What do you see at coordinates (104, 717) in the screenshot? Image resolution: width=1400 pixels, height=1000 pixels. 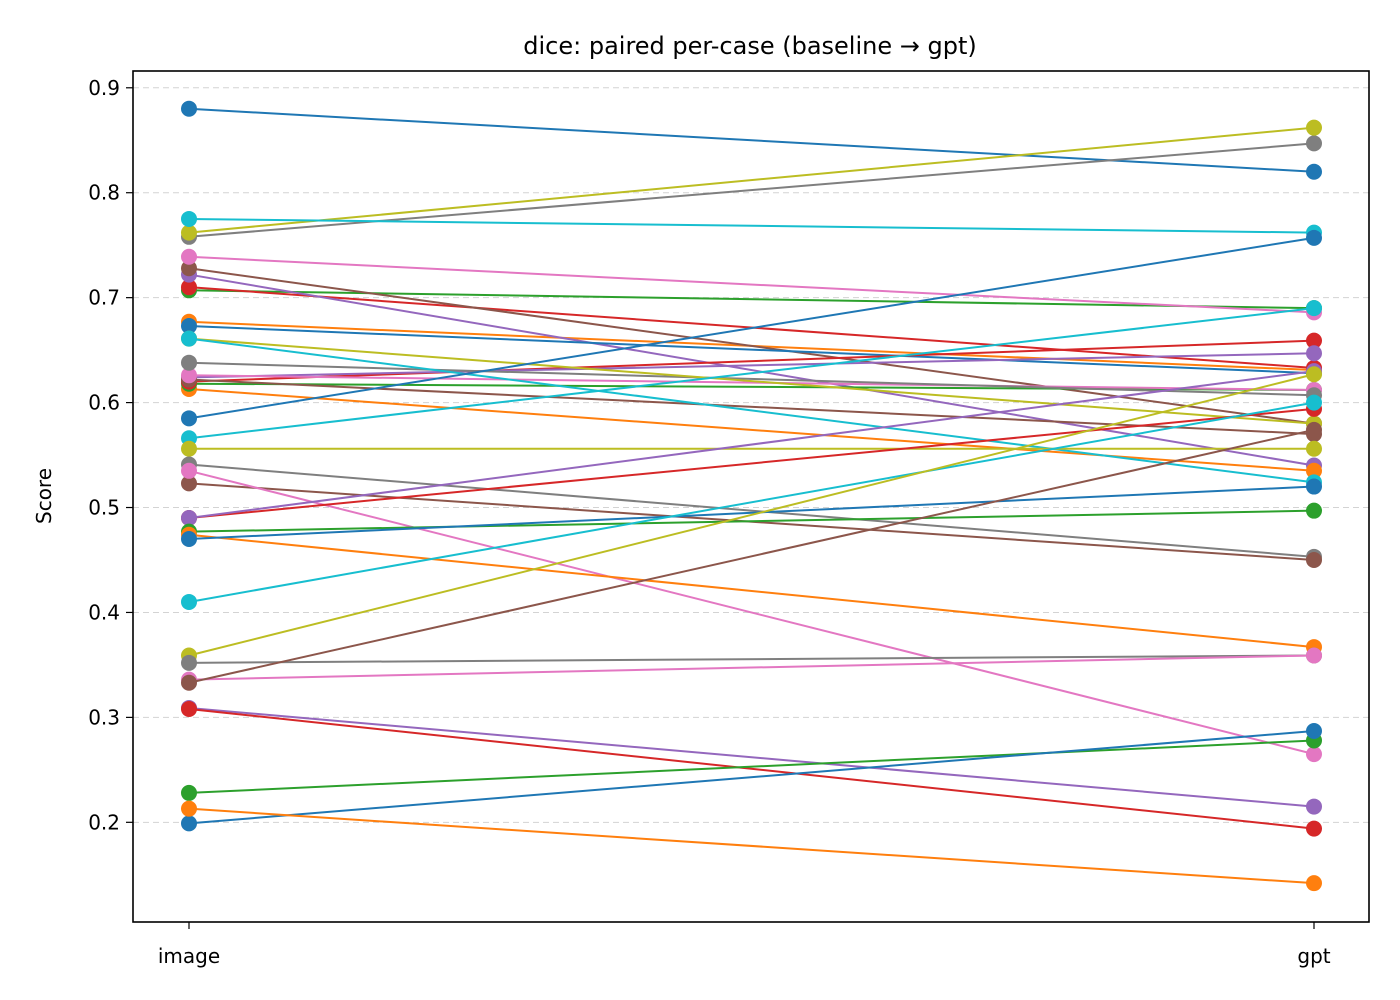 I see `y-tick-label: 0.3` at bounding box center [104, 717].